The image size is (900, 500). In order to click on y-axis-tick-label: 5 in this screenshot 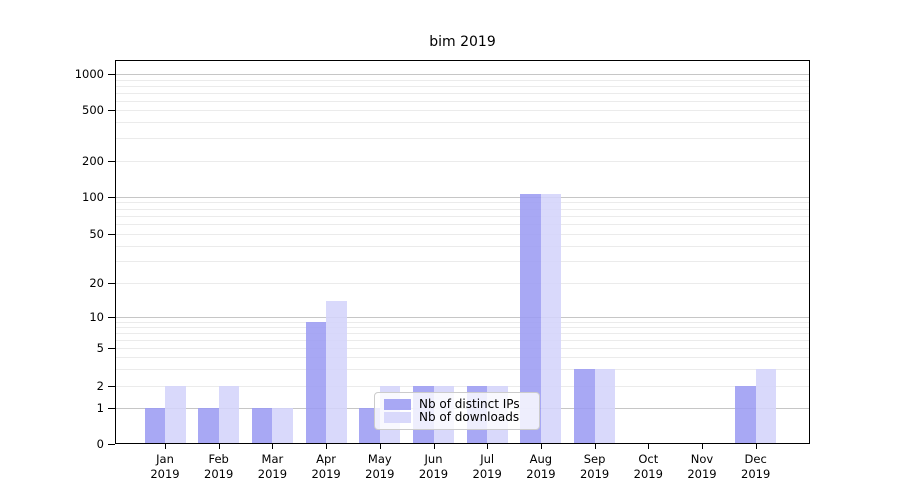, I will do `click(100, 348)`.